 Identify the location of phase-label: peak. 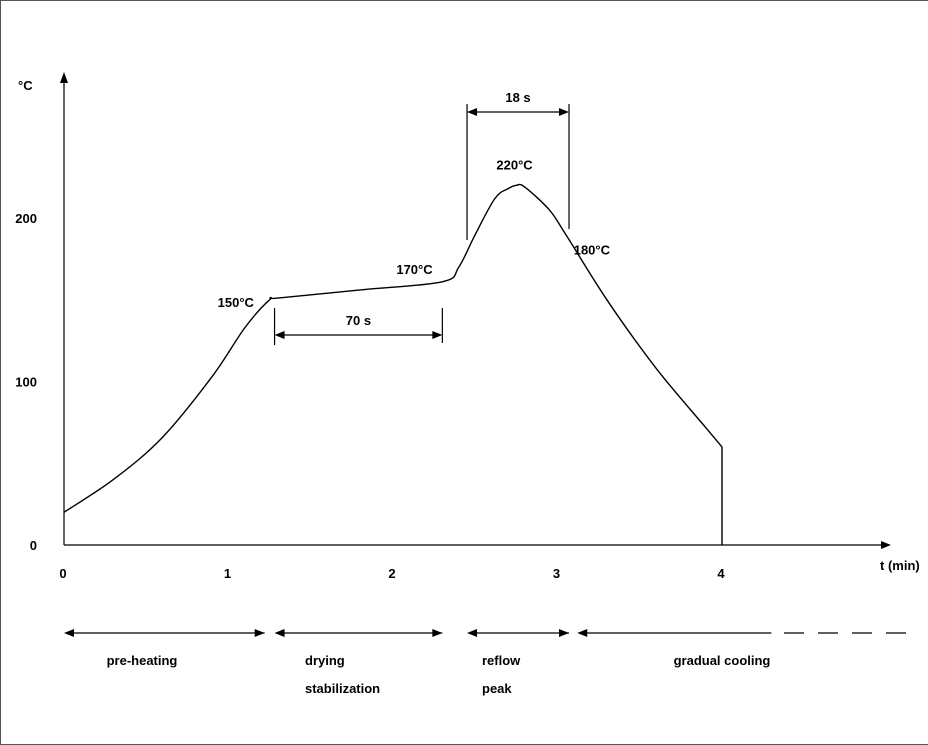
(497, 688).